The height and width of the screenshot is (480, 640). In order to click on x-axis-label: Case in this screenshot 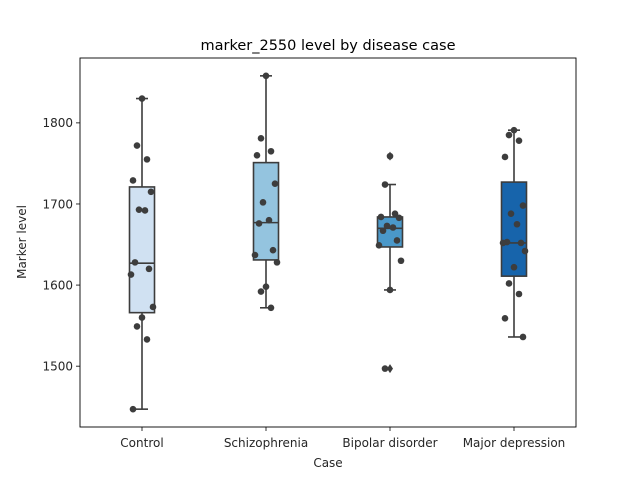, I will do `click(327, 463)`.